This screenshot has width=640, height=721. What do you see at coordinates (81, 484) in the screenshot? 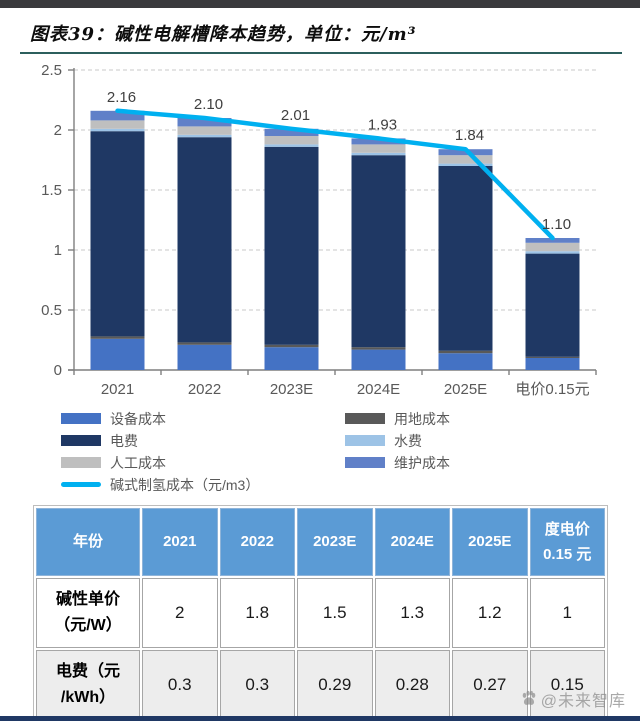
I see `legend-line-swatch` at bounding box center [81, 484].